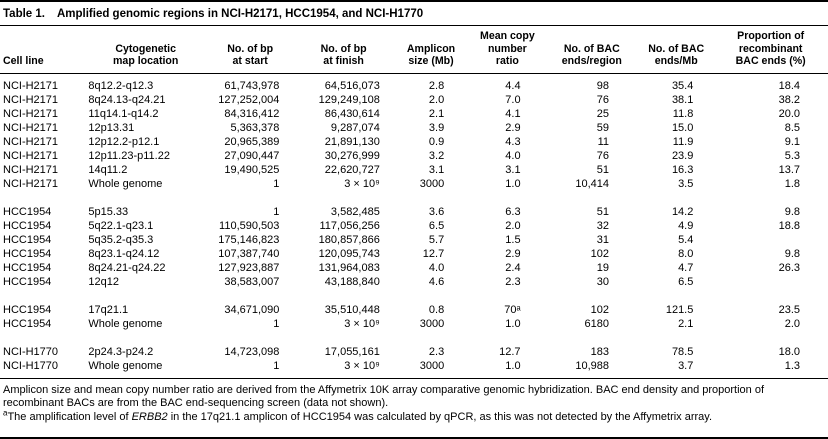 This screenshot has height=439, width=828. What do you see at coordinates (513, 113) in the screenshot?
I see `table-cell: 4.1` at bounding box center [513, 113].